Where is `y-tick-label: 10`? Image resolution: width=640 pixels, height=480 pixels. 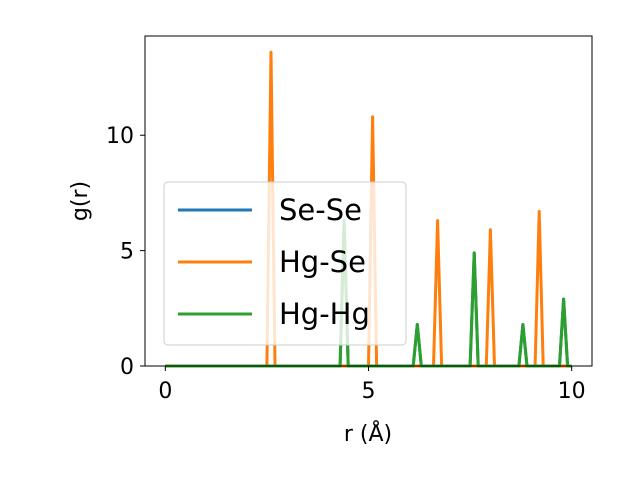
y-tick-label: 10 is located at coordinates (120, 136).